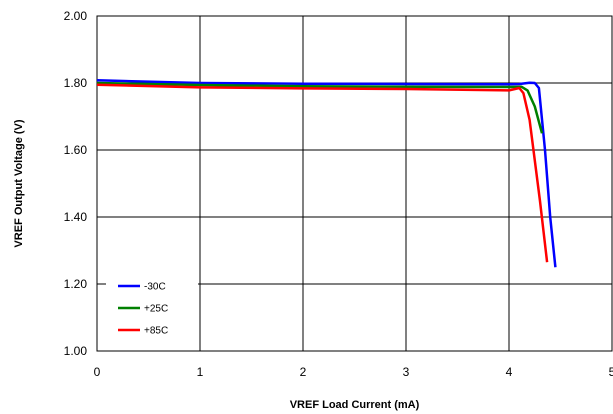  I want to click on chart-legend: -30C +25C +85C, so click(152, 308).